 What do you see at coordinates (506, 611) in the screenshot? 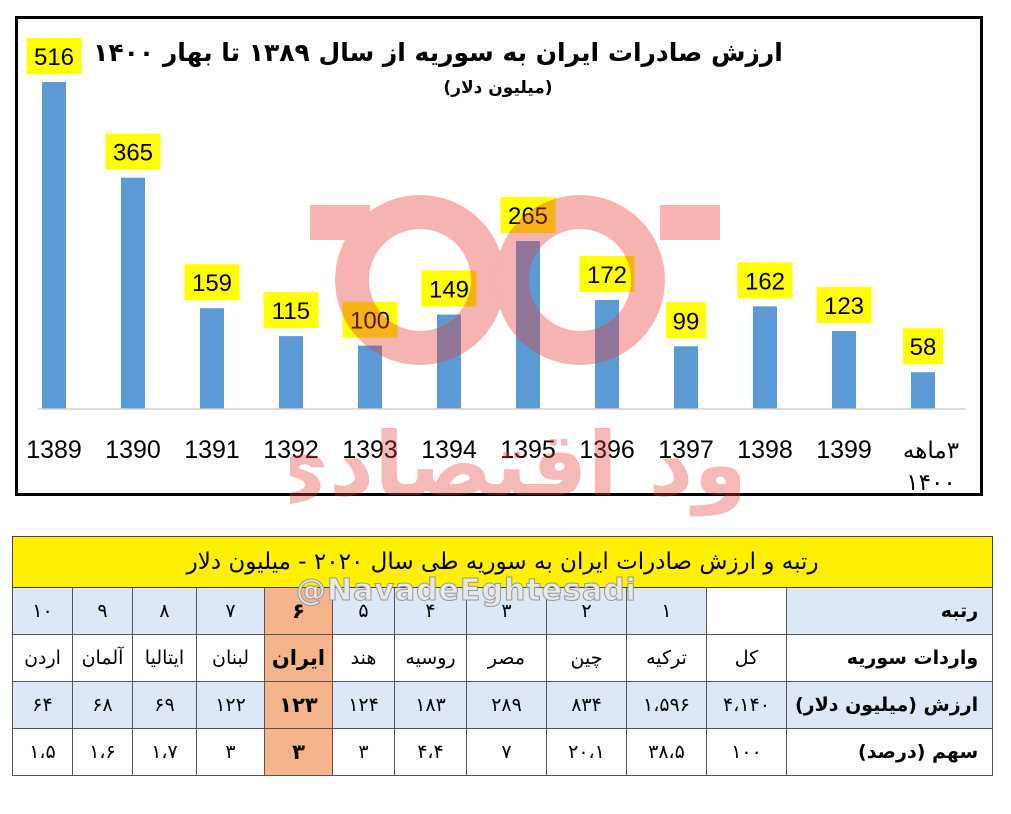
I see `rank-cell: ۳` at bounding box center [506, 611].